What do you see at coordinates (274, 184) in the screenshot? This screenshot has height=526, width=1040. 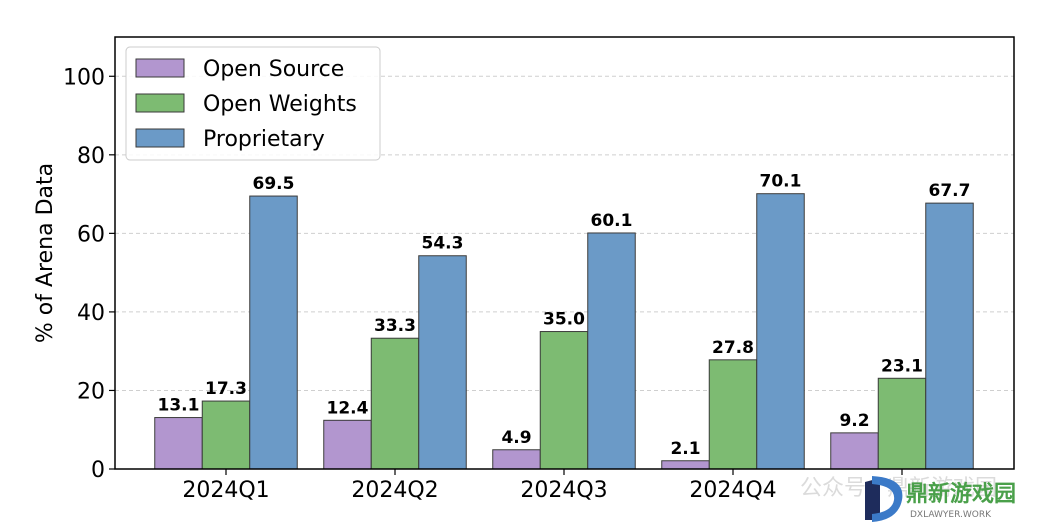 I see `data-label: 69.5` at bounding box center [274, 184].